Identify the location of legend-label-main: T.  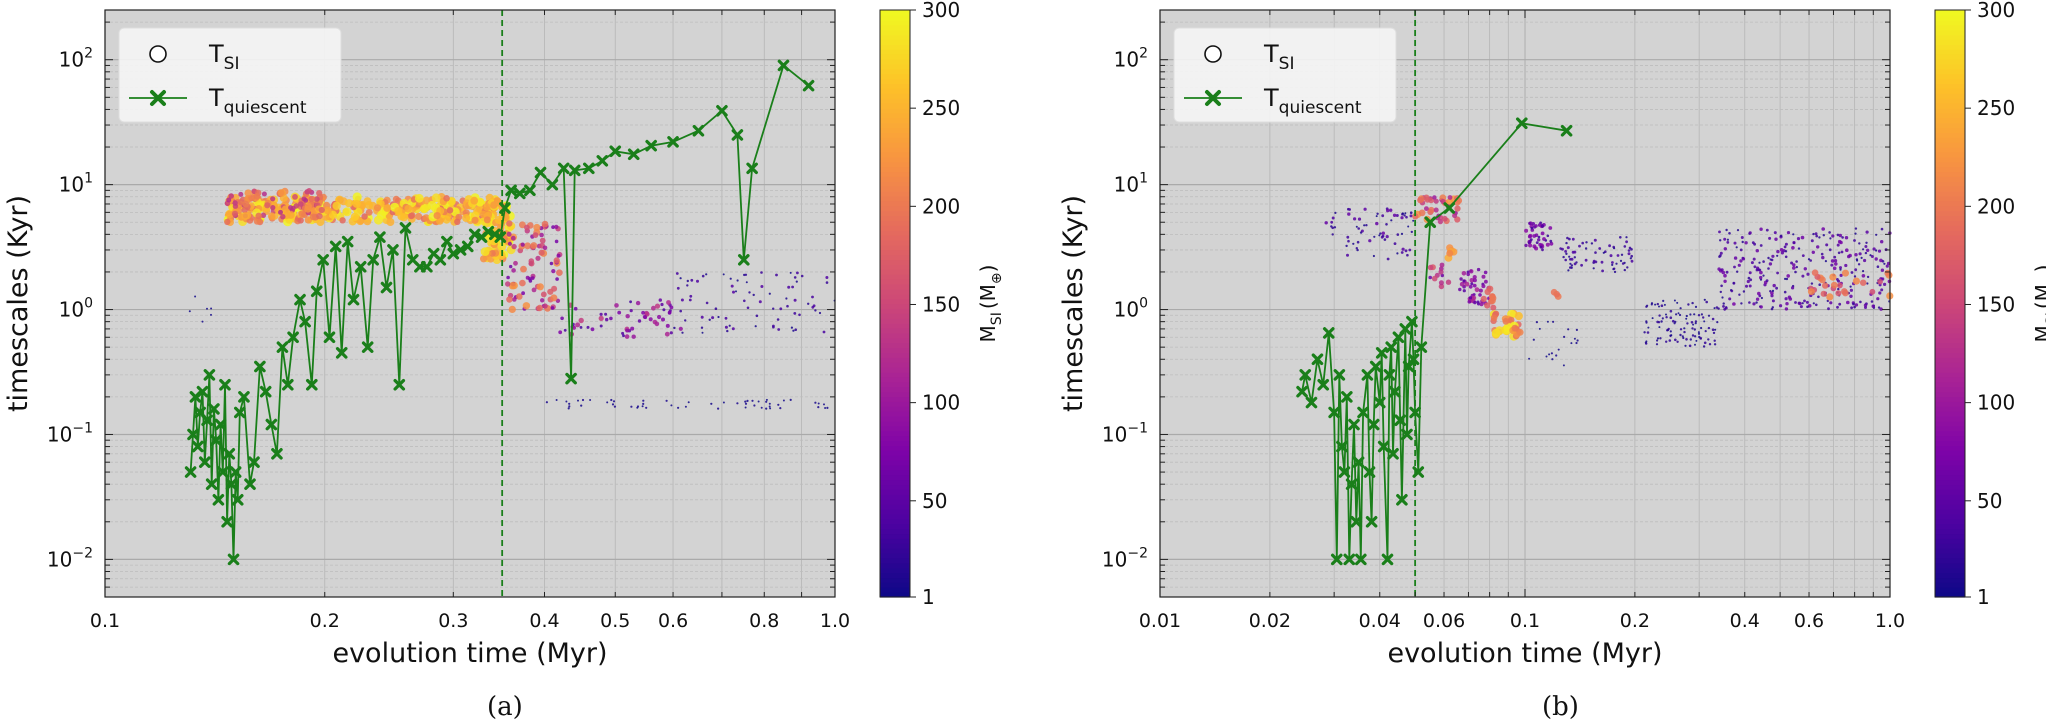
(216, 54).